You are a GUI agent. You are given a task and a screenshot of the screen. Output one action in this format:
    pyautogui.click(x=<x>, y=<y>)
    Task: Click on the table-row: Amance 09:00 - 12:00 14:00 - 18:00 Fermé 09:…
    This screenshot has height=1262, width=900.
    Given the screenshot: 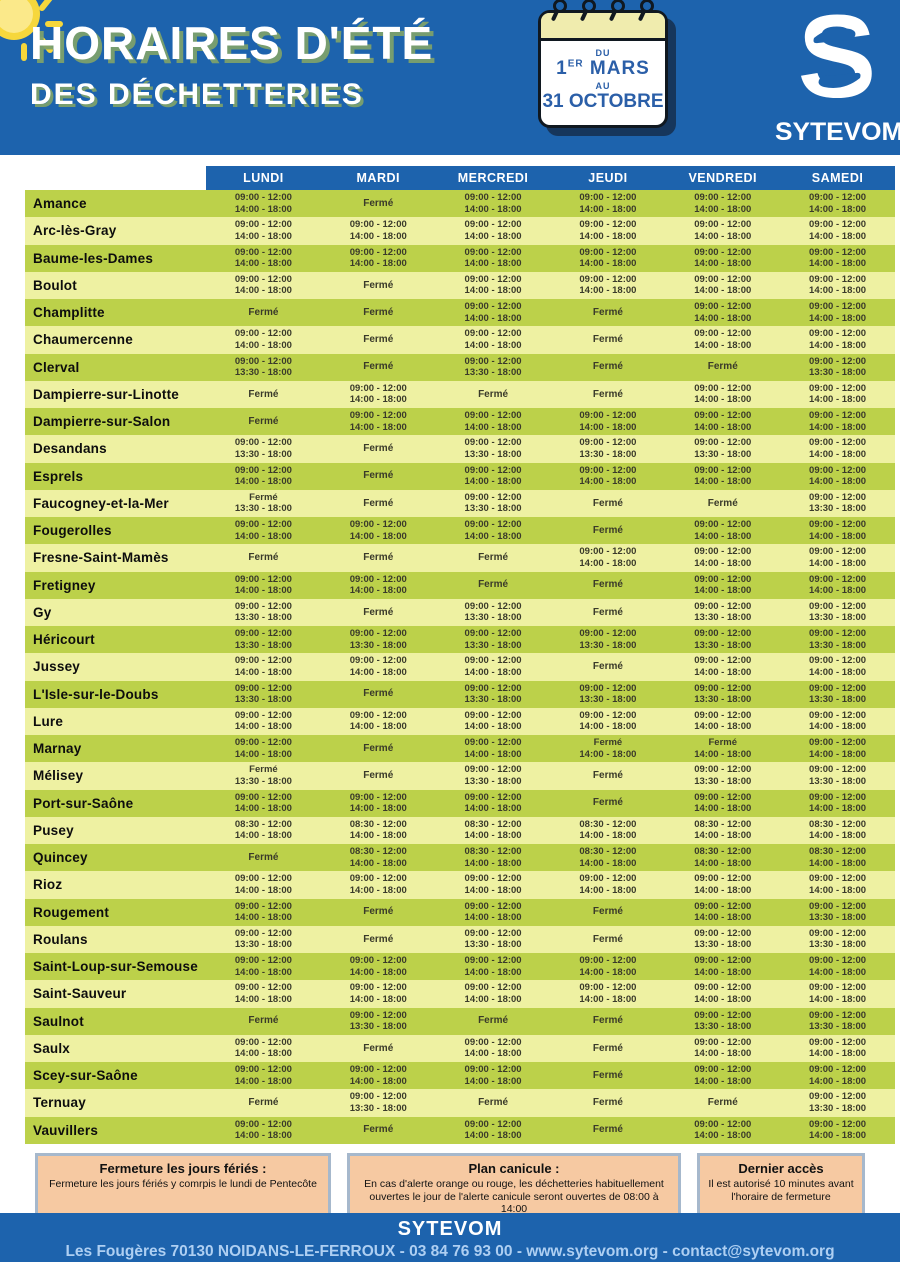 What is the action you would take?
    pyautogui.click(x=460, y=204)
    